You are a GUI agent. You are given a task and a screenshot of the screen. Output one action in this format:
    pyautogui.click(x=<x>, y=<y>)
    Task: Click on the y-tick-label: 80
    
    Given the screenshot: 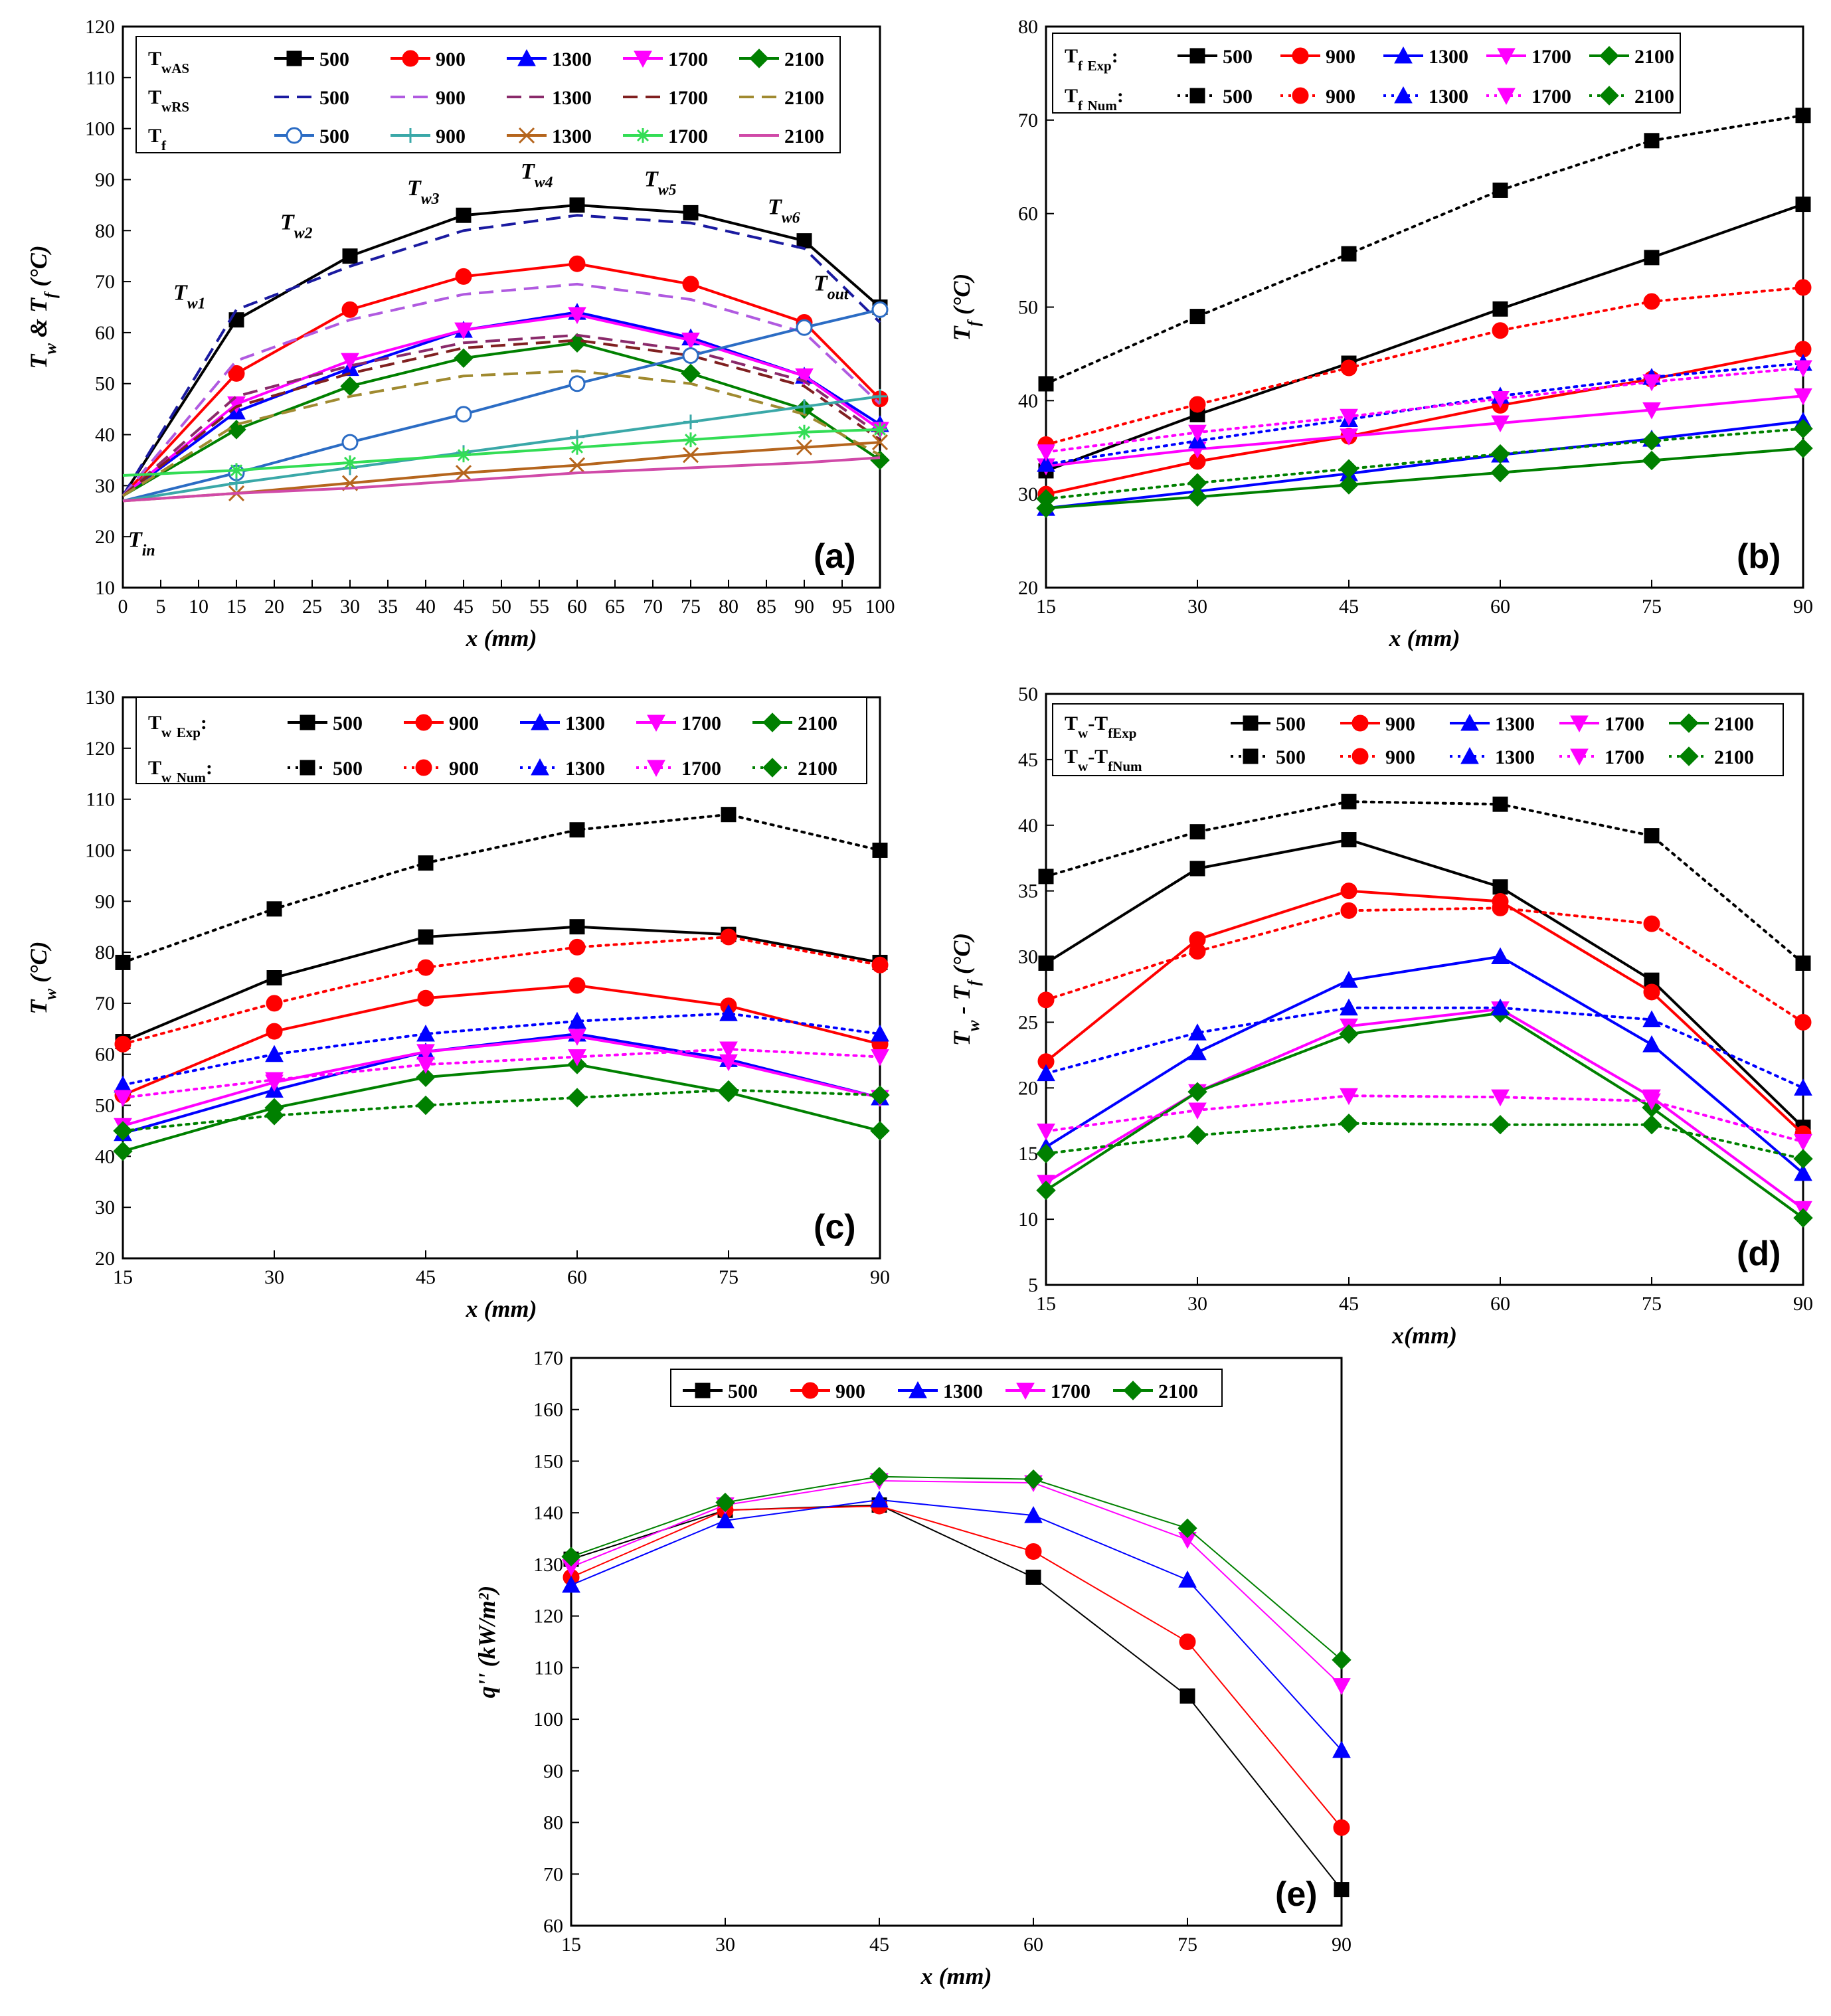 What is the action you would take?
    pyautogui.click(x=105, y=953)
    